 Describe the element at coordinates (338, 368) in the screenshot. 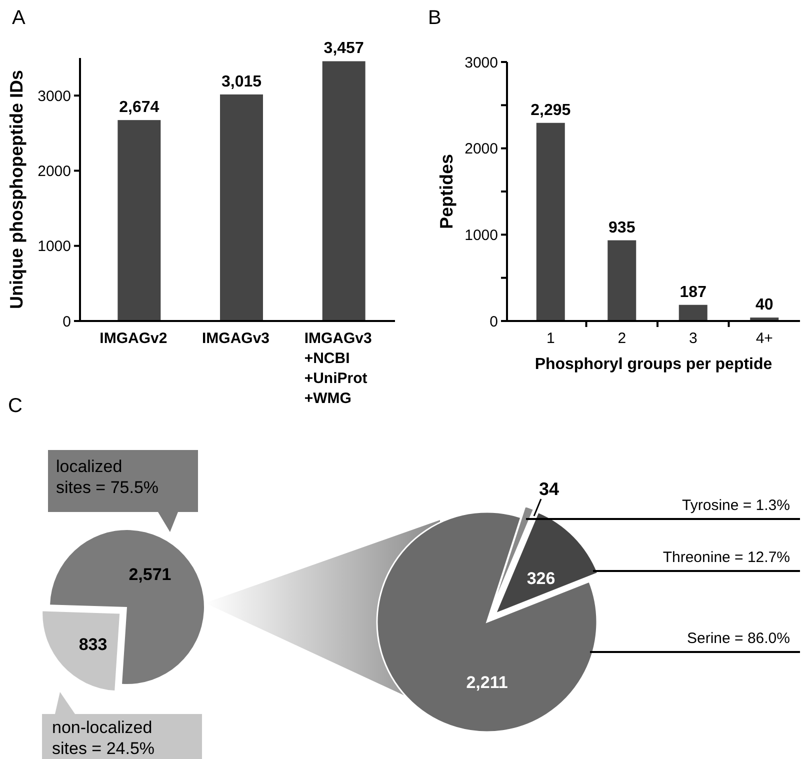

I see `x-tick-label: IMGAGv3 +NCBI +UniProt +WMG` at that location.